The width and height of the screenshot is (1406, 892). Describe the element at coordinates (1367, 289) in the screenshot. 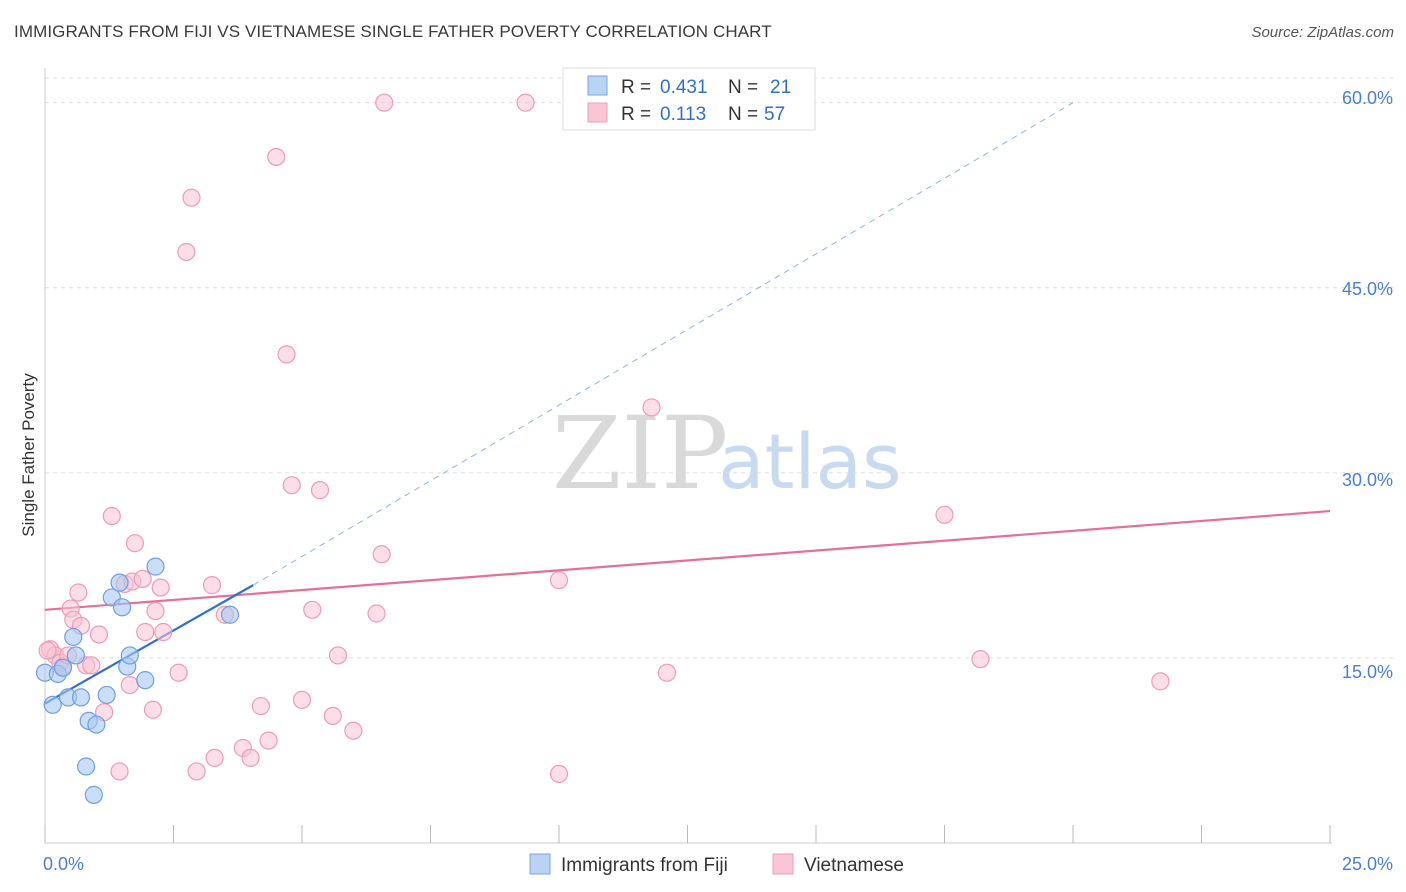

I see `y-tick-label: 45.0%` at that location.